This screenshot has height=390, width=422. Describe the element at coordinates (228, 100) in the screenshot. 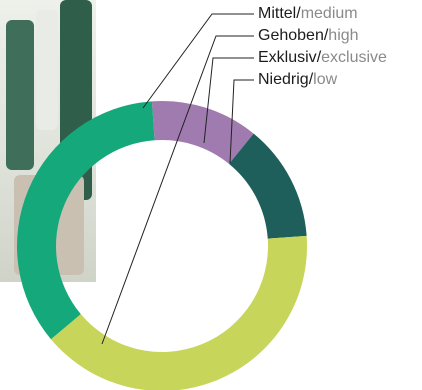

I see `leader-line-exclusive` at that location.